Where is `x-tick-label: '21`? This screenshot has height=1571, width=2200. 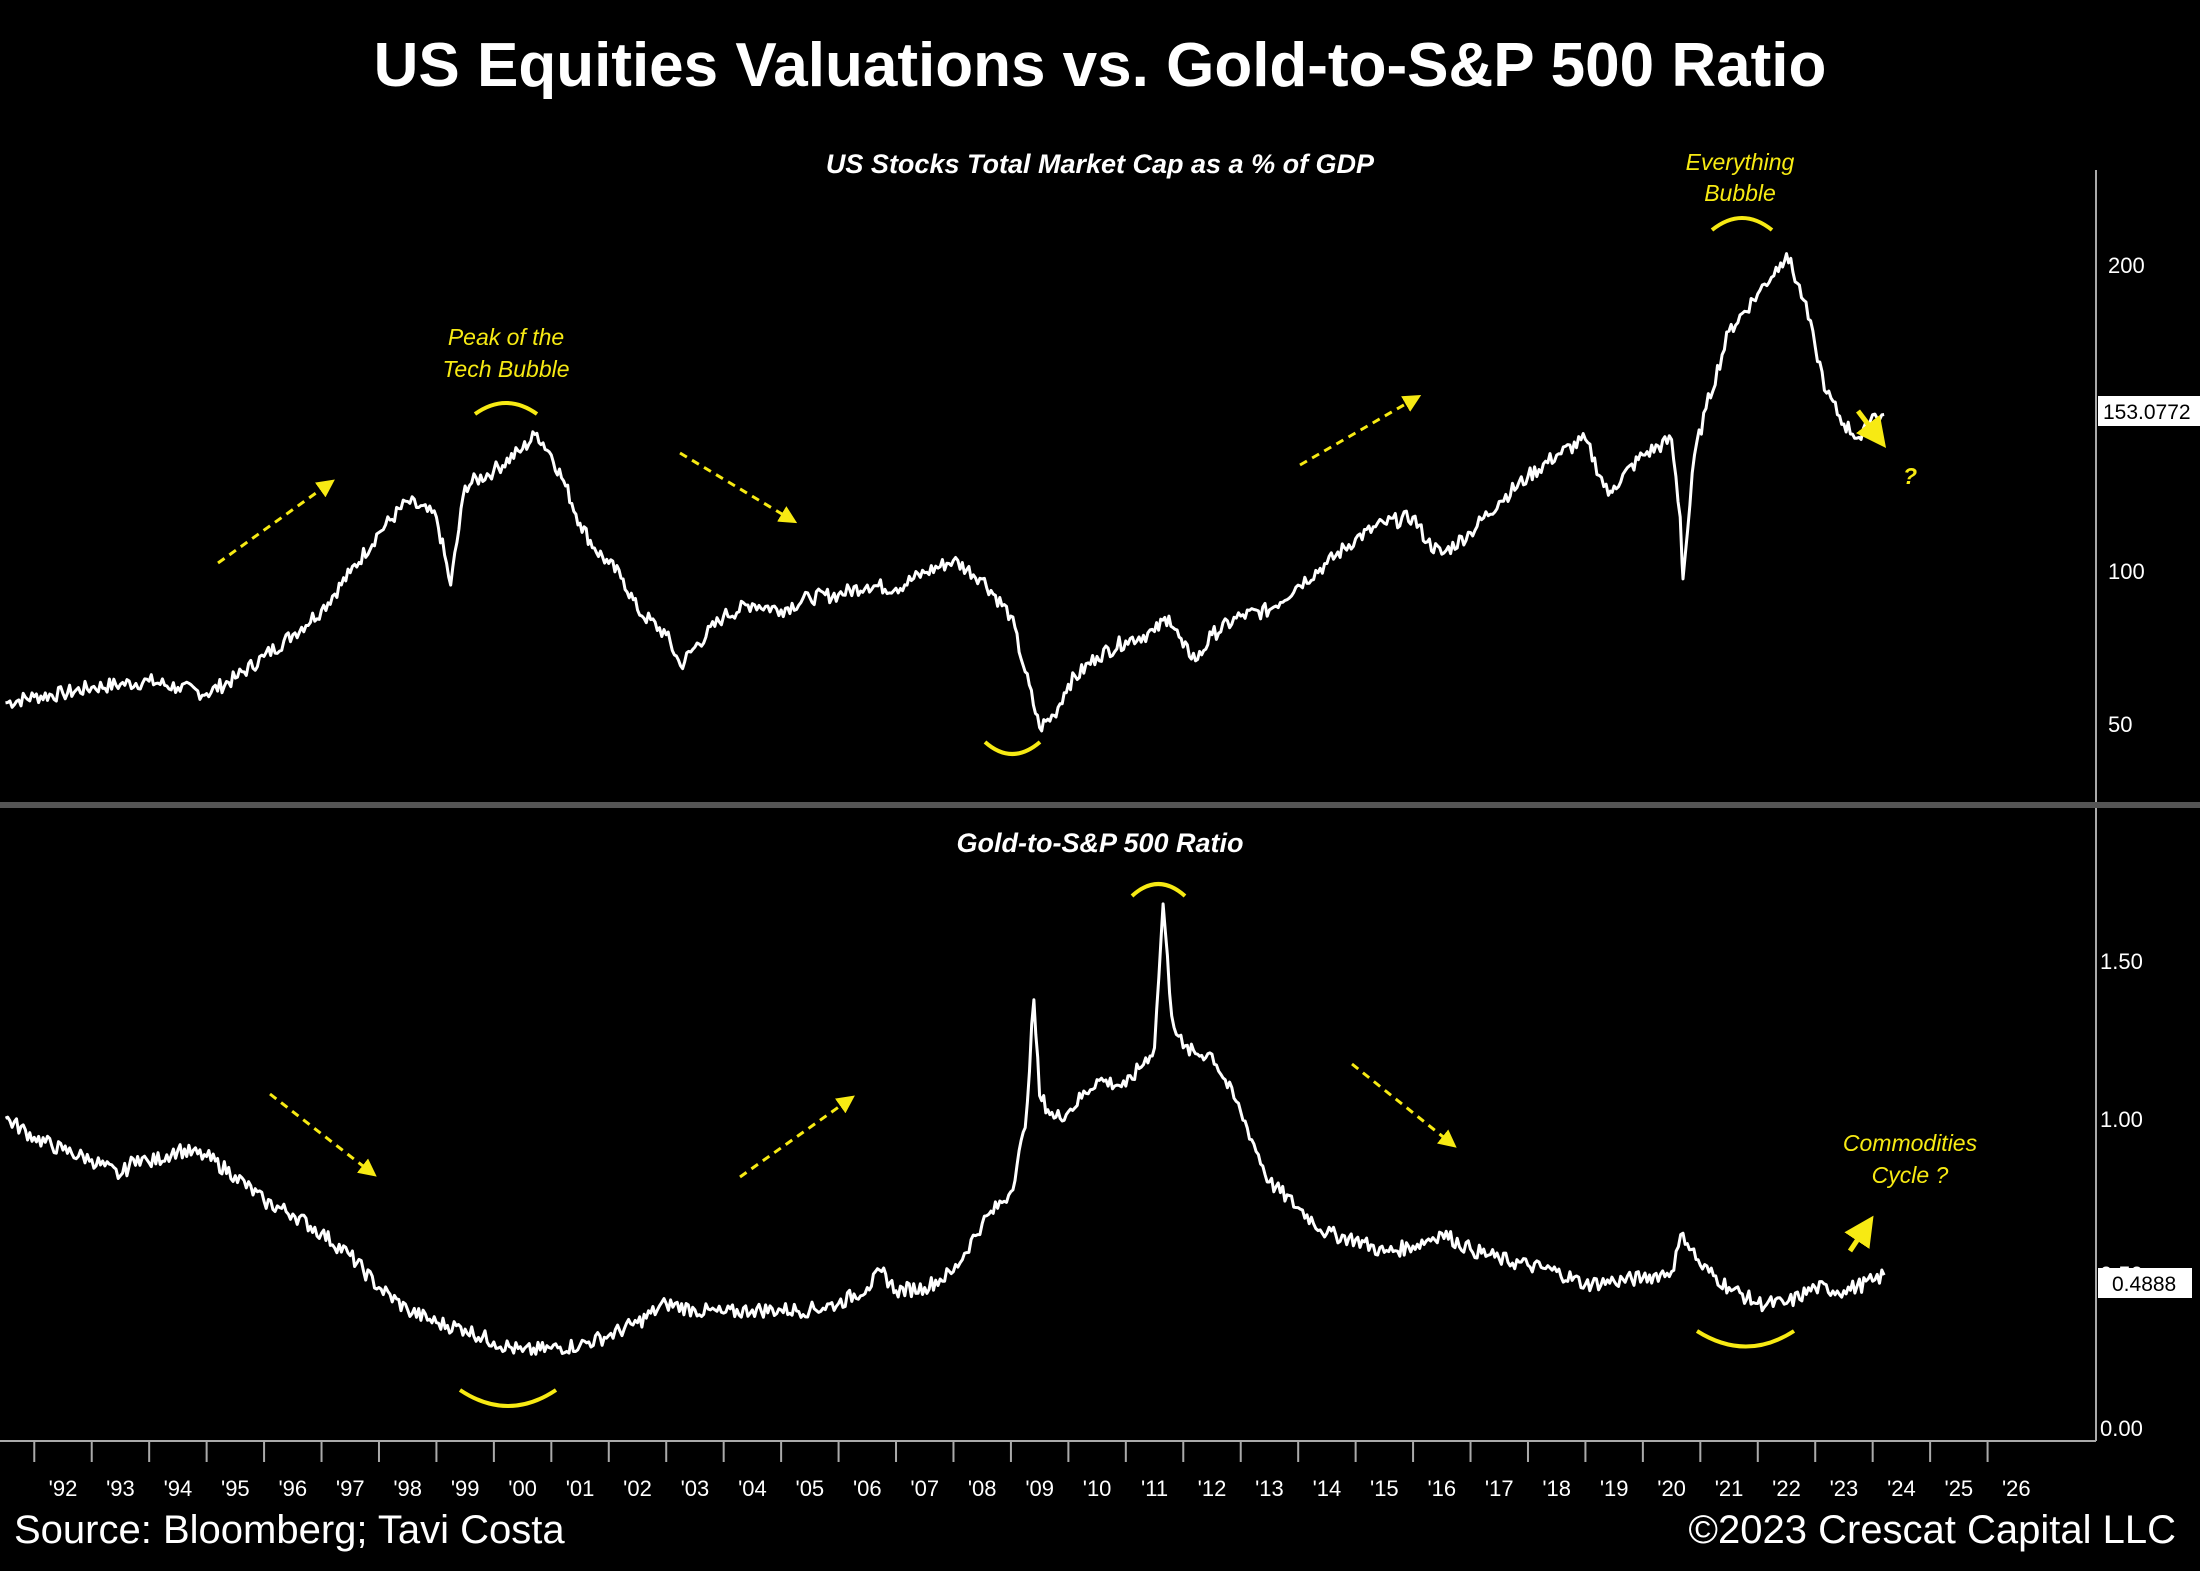
x-tick-label: '21 is located at coordinates (1729, 1488).